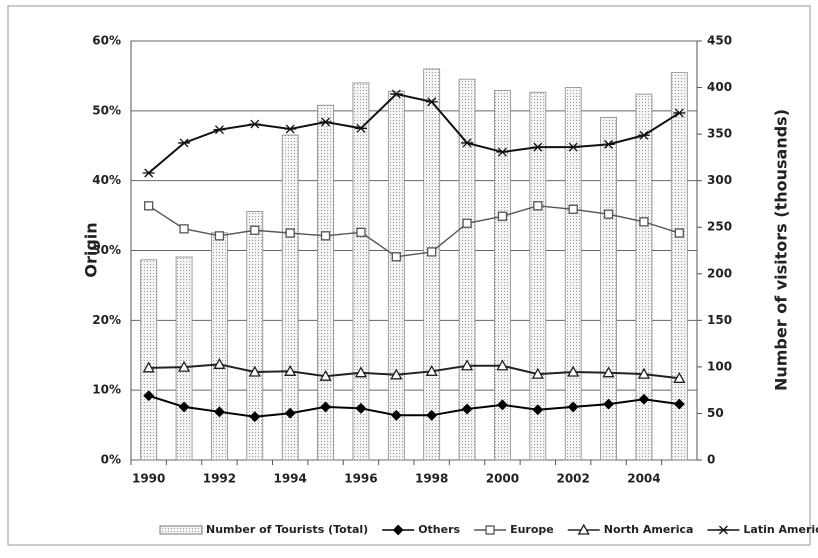 This screenshot has height=558, width=818. I want to click on legend-text: Others, so click(439, 529).